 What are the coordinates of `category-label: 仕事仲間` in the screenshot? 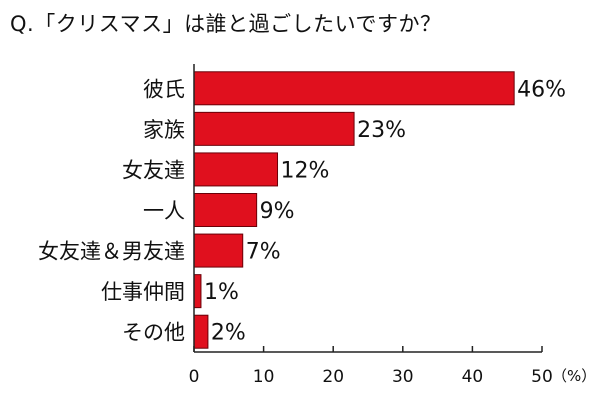 It's located at (143, 292).